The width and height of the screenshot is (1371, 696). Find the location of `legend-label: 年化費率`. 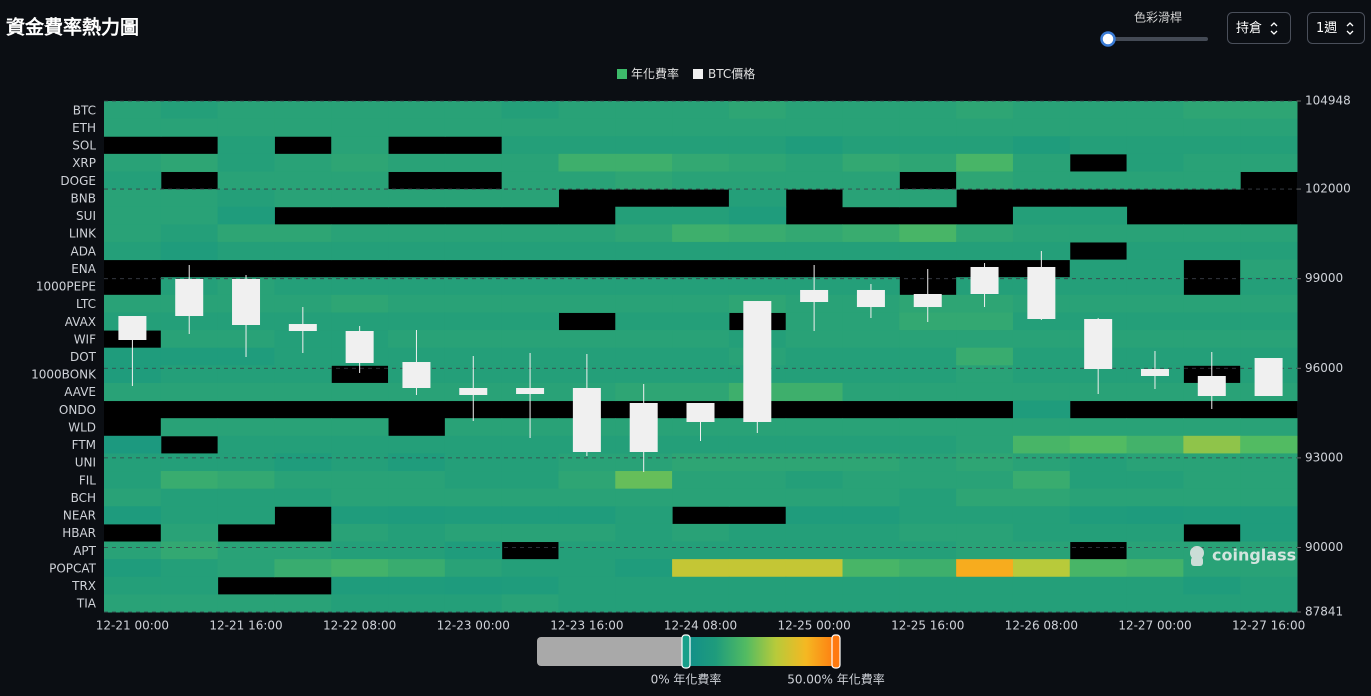

legend-label: 年化費率 is located at coordinates (655, 73).